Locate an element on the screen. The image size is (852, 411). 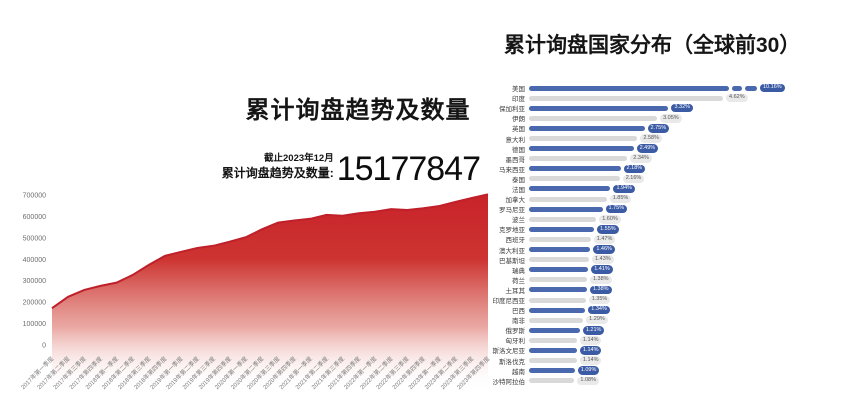
area-trend-line is located at coordinates (270, 251).